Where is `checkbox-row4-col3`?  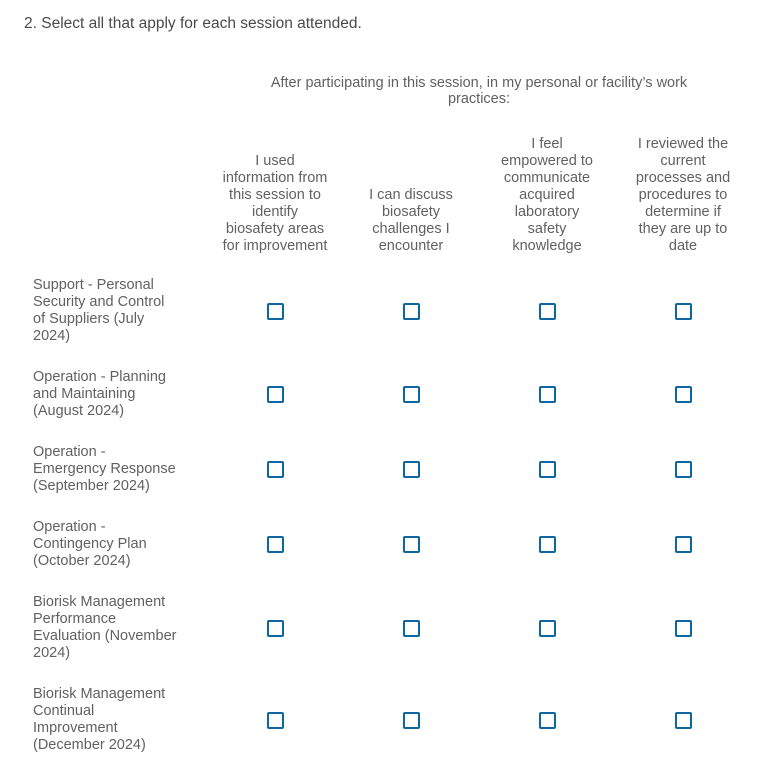 checkbox-row4-col3 is located at coordinates (547, 544).